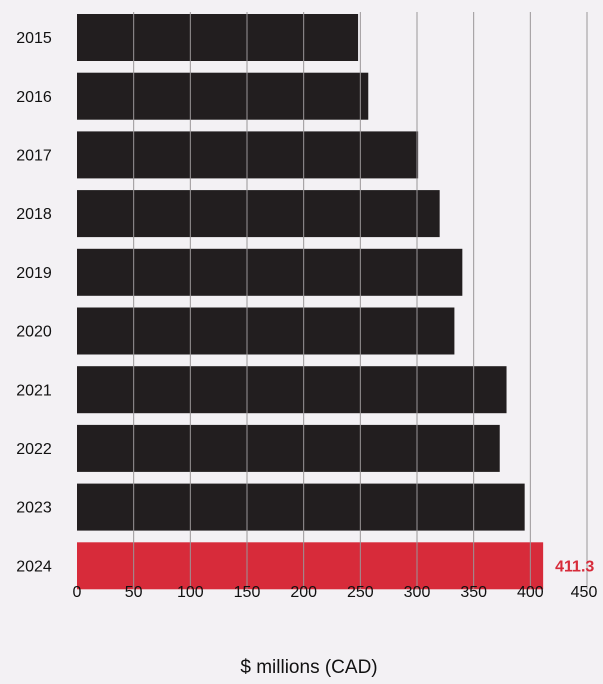 The width and height of the screenshot is (603, 684). What do you see at coordinates (530, 592) in the screenshot?
I see `x-tick-label-400: 400` at bounding box center [530, 592].